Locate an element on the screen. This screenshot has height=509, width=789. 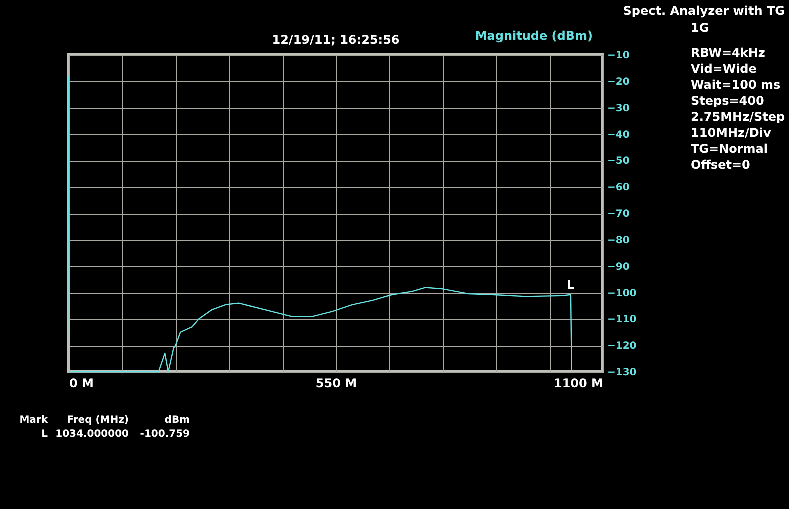
x-tick-label: 1100 M is located at coordinates (579, 383).